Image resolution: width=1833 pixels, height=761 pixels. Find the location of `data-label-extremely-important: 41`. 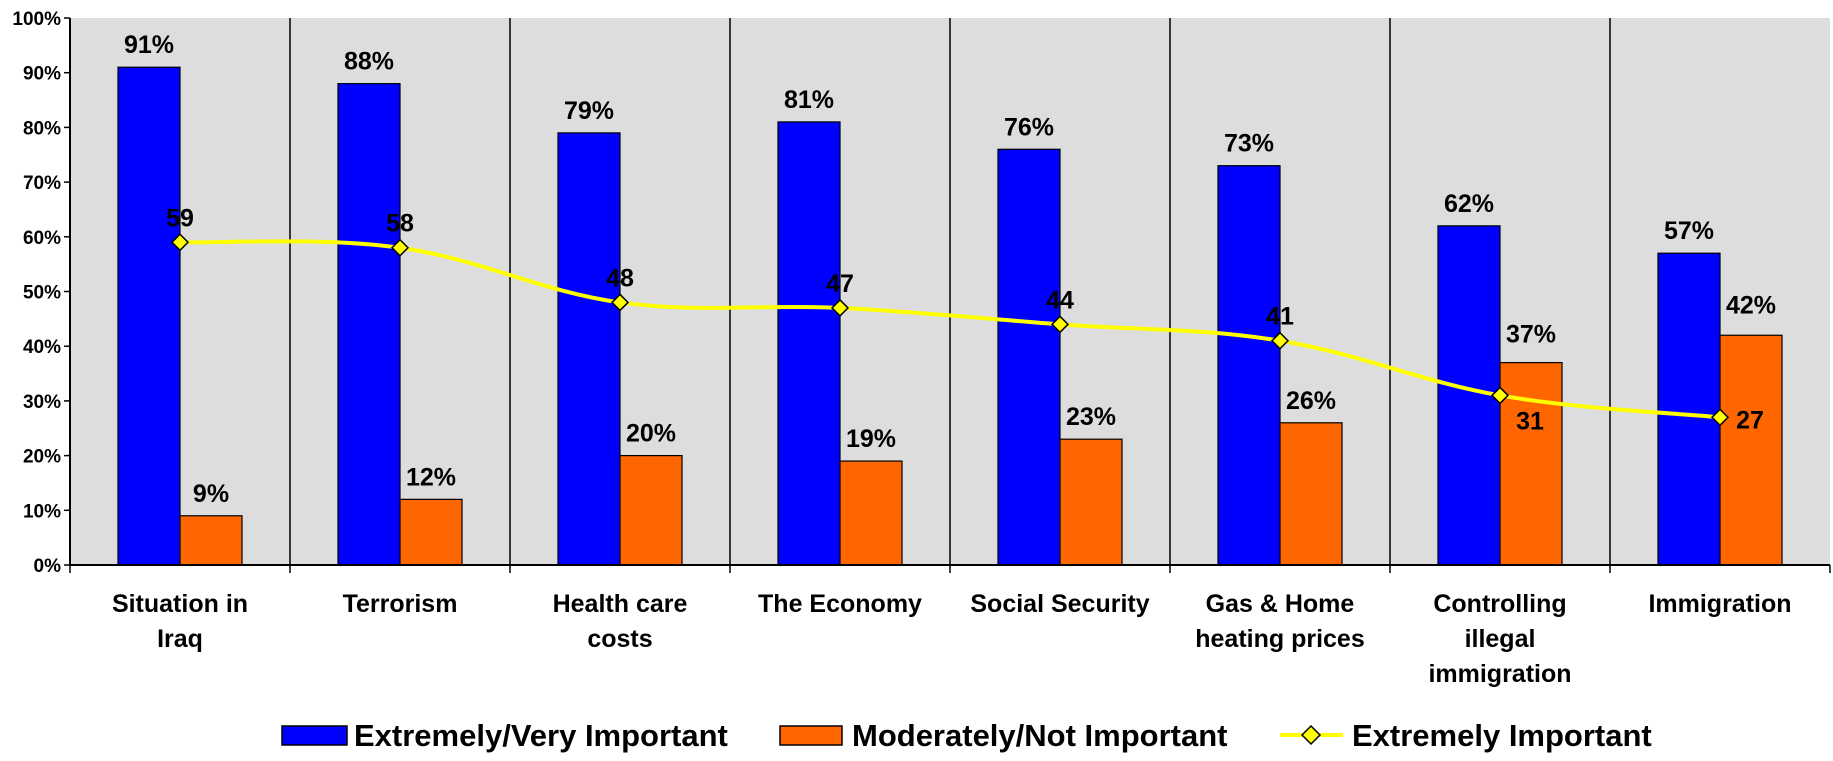

data-label-extremely-important: 41 is located at coordinates (1280, 317).